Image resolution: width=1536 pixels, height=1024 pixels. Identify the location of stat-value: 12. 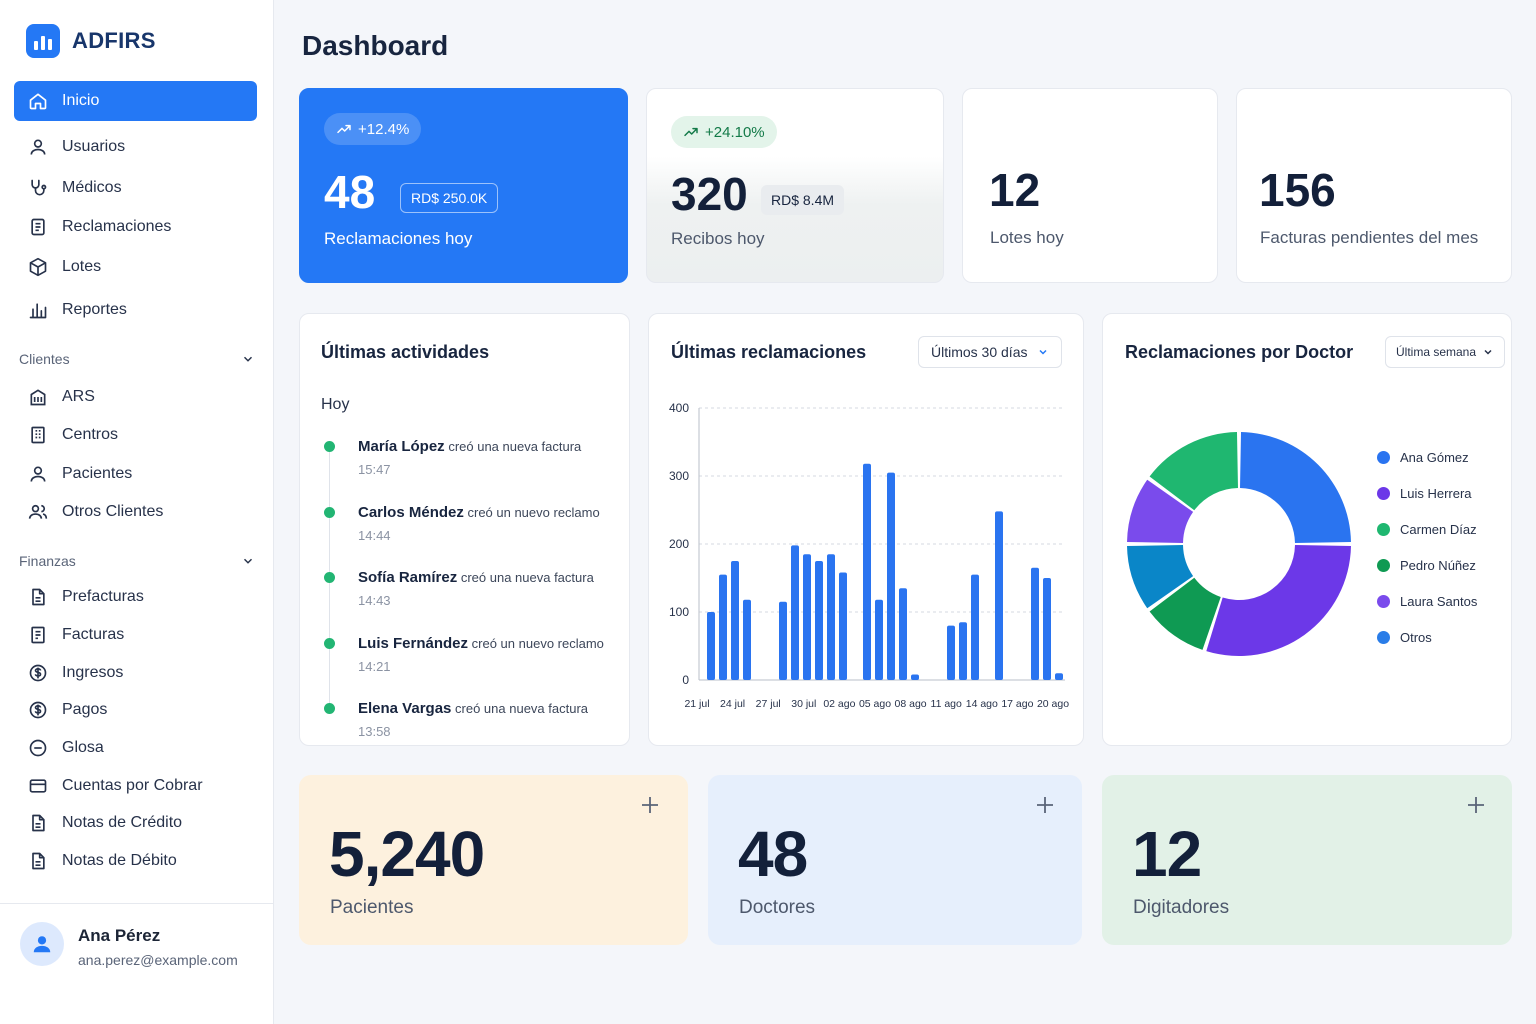
(1015, 190).